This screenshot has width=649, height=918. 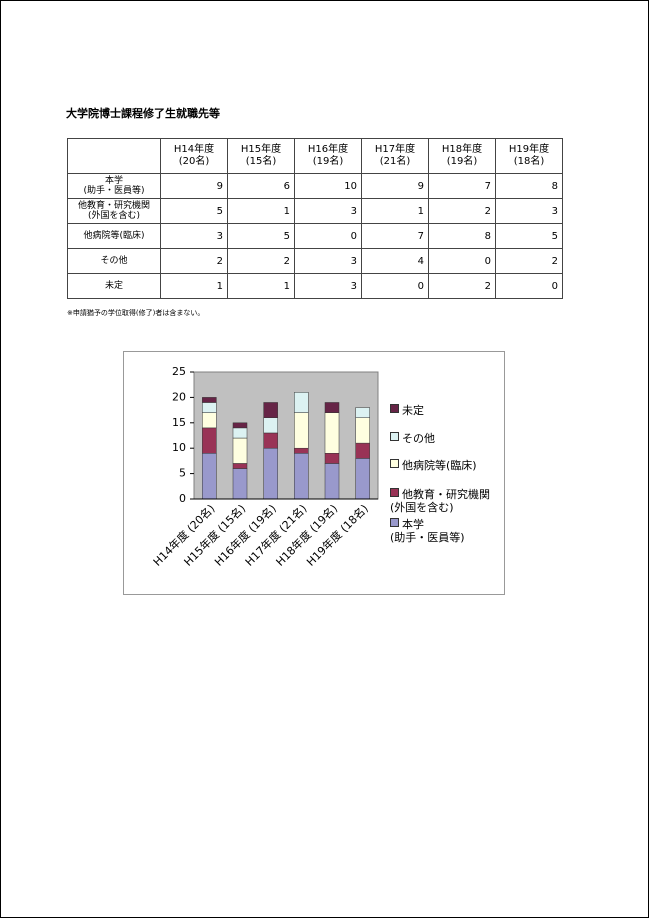 I want to click on y-tick-label: 0, so click(x=182, y=498).